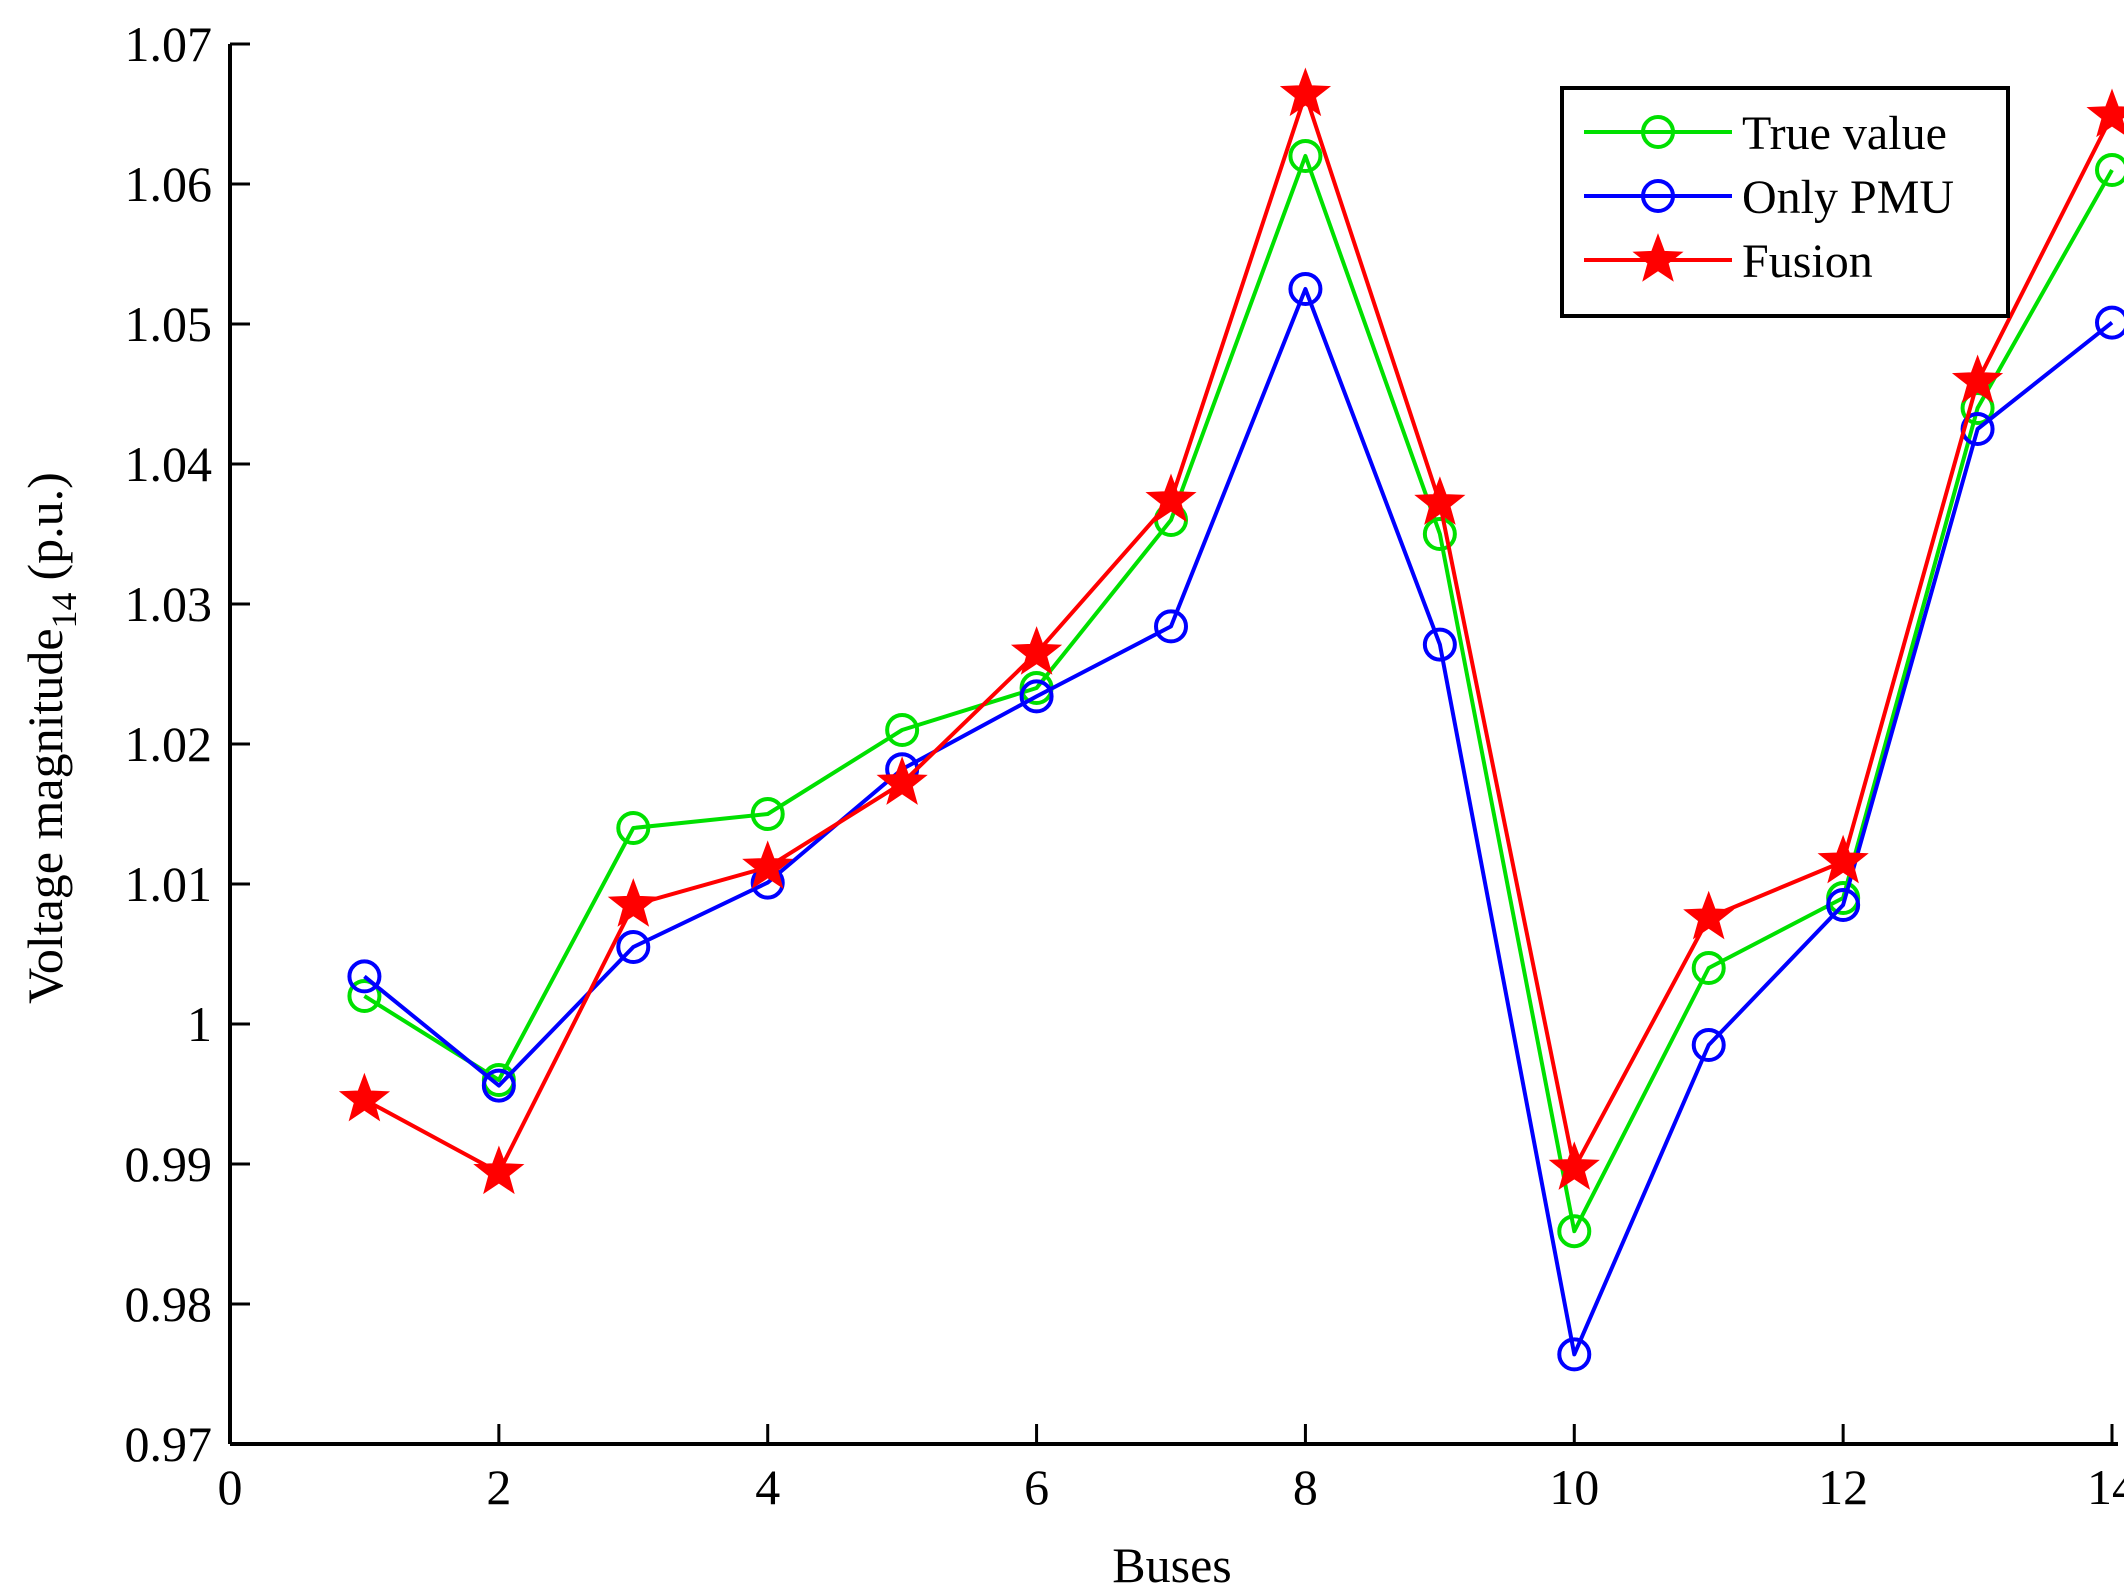 Image resolution: width=2124 pixels, height=1593 pixels. I want to click on y-axis-label-unit: (p.u.), so click(45, 526).